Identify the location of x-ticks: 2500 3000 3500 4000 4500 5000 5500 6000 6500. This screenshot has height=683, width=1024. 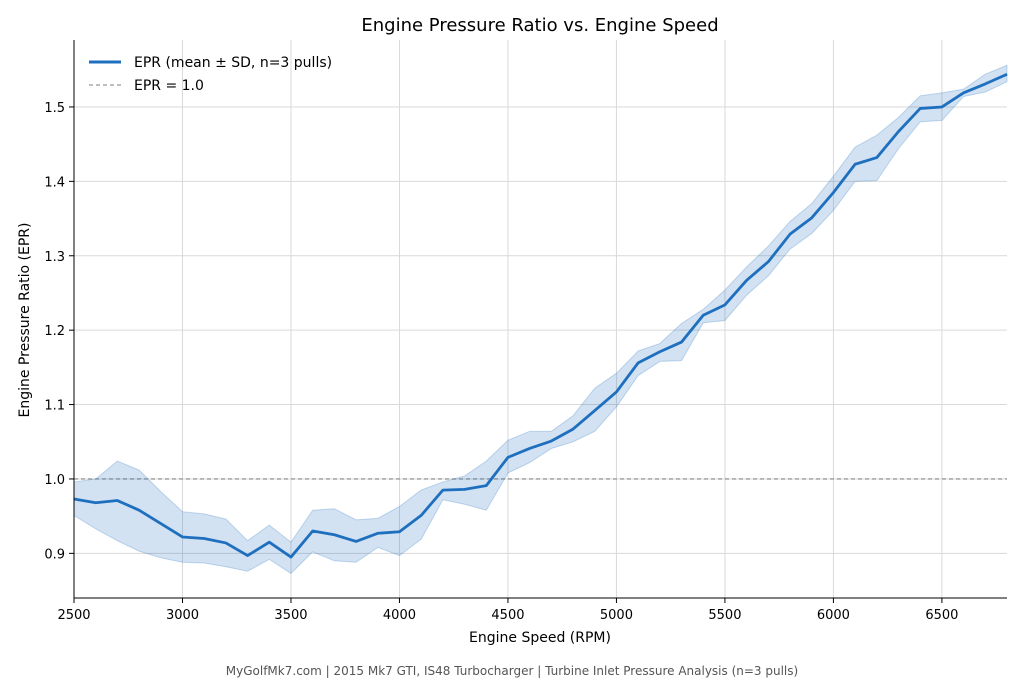
(507, 610).